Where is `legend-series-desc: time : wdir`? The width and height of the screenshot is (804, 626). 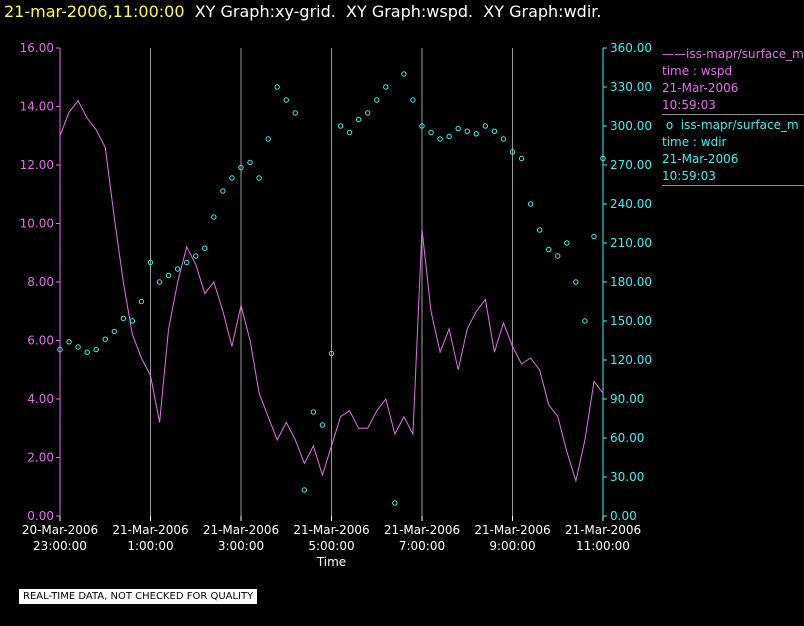 legend-series-desc: time : wdir is located at coordinates (694, 142).